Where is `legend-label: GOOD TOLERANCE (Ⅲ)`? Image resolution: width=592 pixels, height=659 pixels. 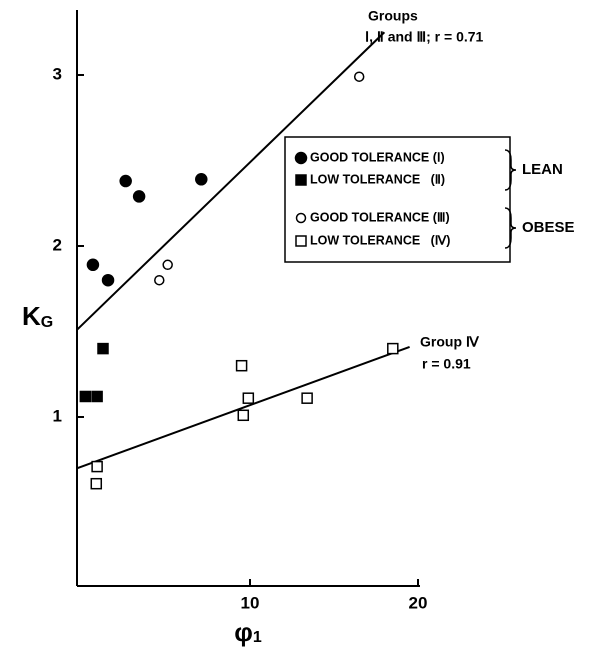
legend-label: GOOD TOLERANCE (Ⅲ) is located at coordinates (380, 217).